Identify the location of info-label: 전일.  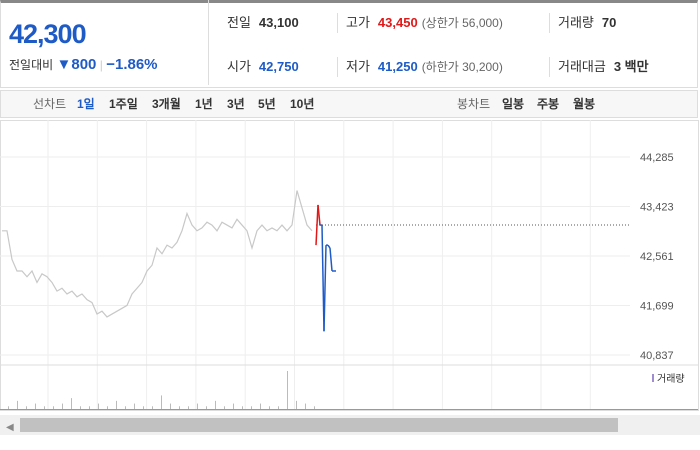
(239, 22).